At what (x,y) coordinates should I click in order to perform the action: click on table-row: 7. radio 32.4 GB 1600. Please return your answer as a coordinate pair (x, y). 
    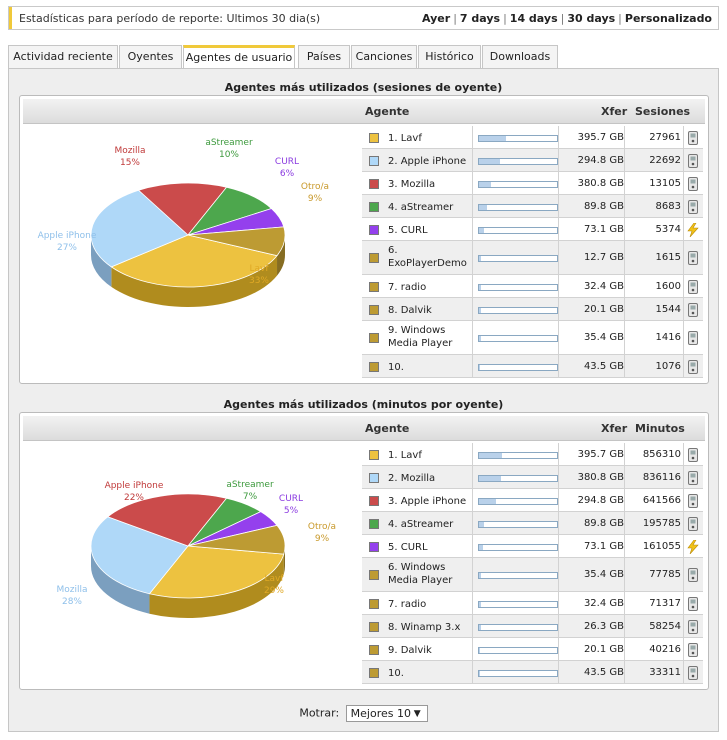
    Looking at the image, I should click on (532, 286).